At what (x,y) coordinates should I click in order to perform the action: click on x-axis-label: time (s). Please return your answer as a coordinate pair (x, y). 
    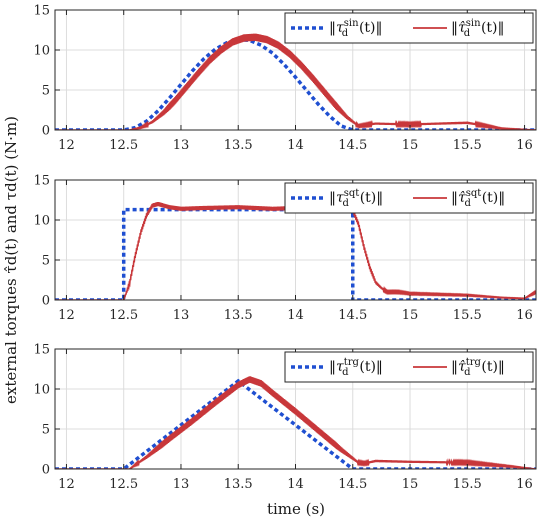
    Looking at the image, I should click on (296, 509).